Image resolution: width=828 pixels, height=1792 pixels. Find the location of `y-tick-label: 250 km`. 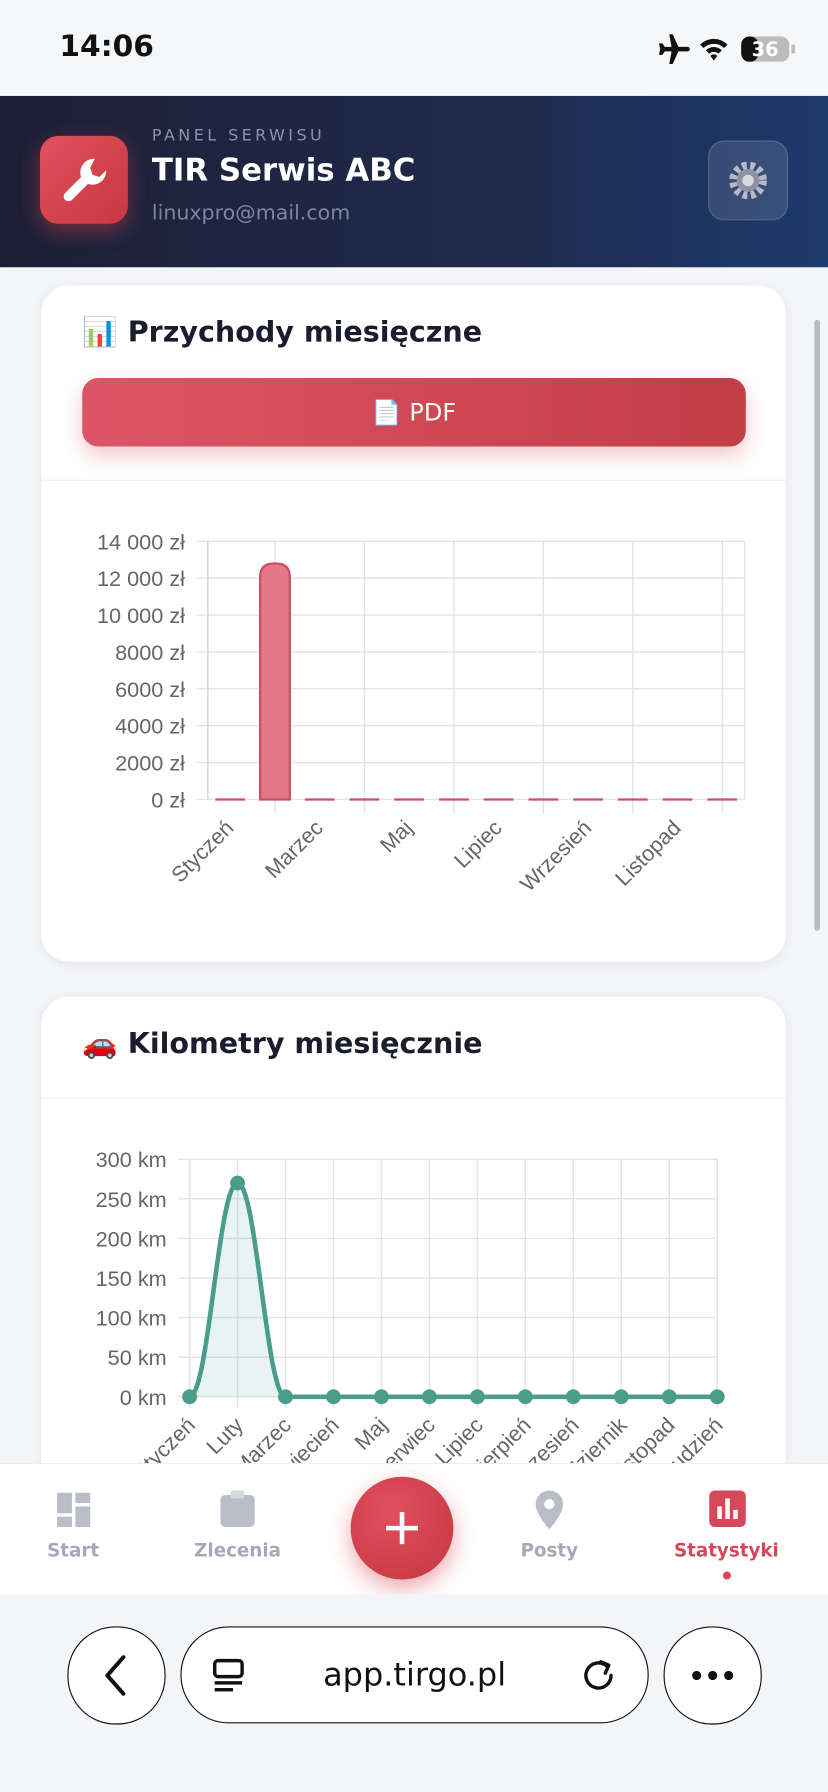

y-tick-label: 250 km is located at coordinates (131, 1199).